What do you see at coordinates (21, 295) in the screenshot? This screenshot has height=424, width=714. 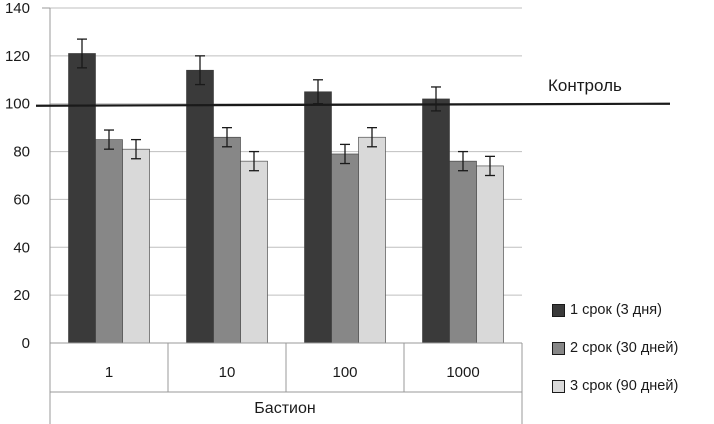 I see `y-tick-label-20: 20` at bounding box center [21, 295].